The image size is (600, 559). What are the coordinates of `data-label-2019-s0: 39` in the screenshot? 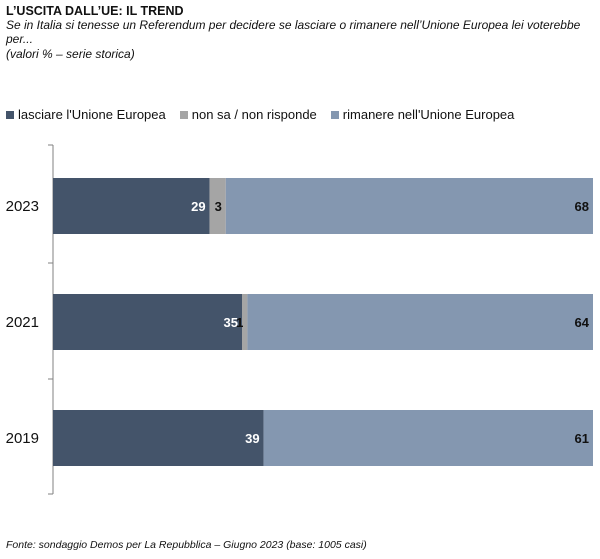 It's located at (252, 438).